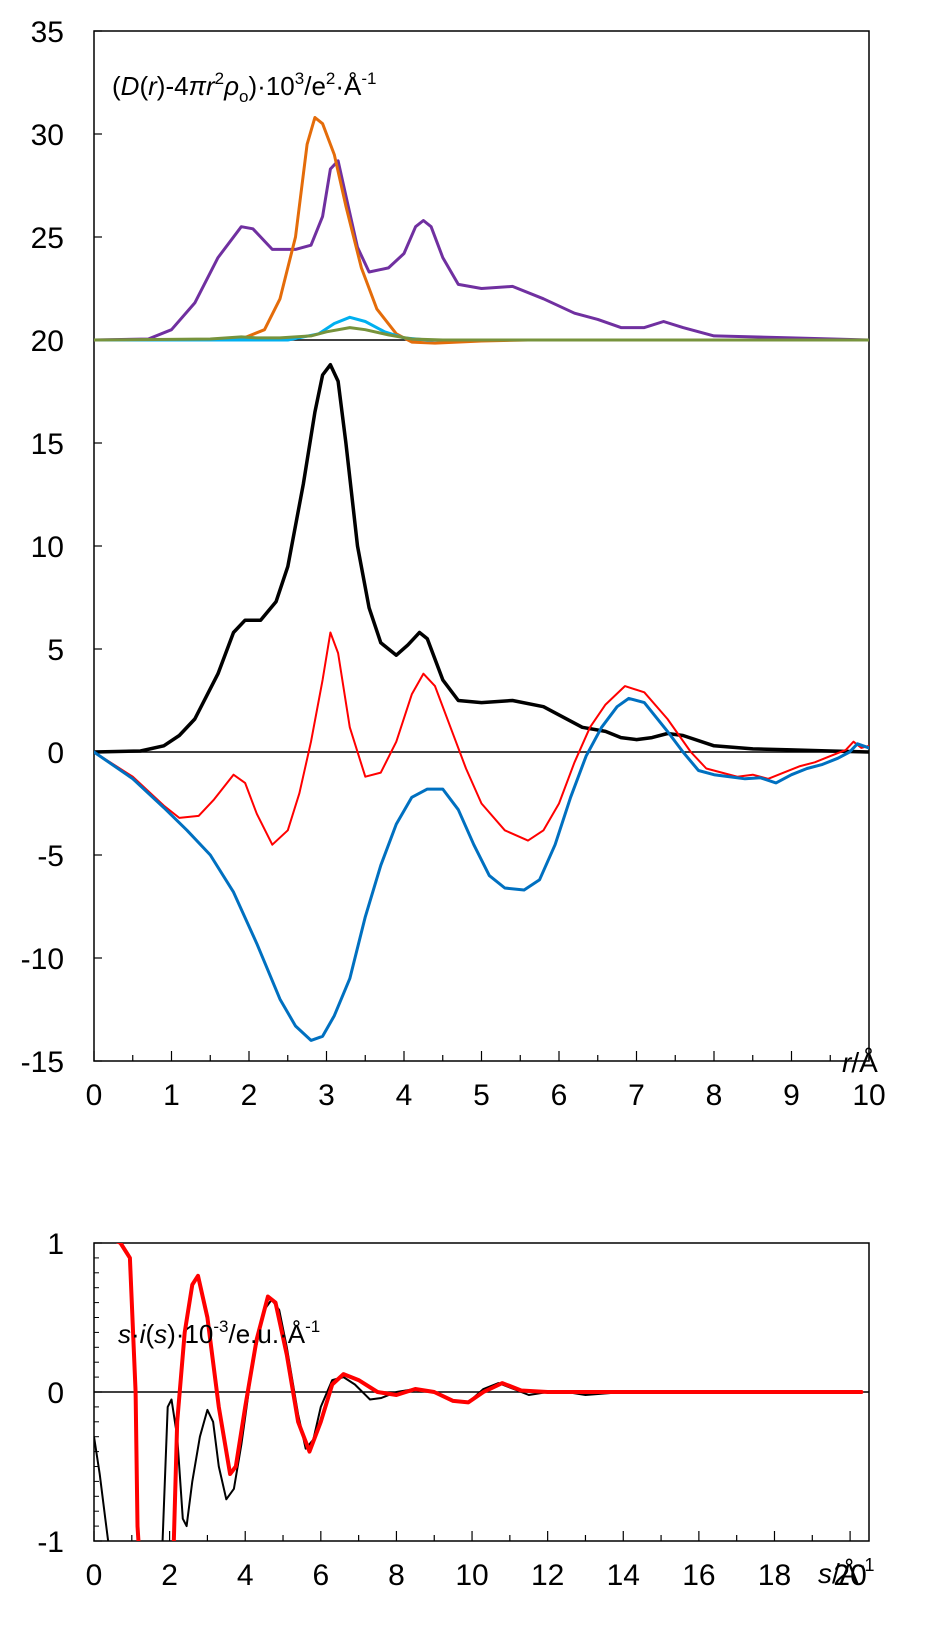 This screenshot has height=1648, width=939. Describe the element at coordinates (559, 1095) in the screenshot. I see `top-x-tick-label: 6` at that location.